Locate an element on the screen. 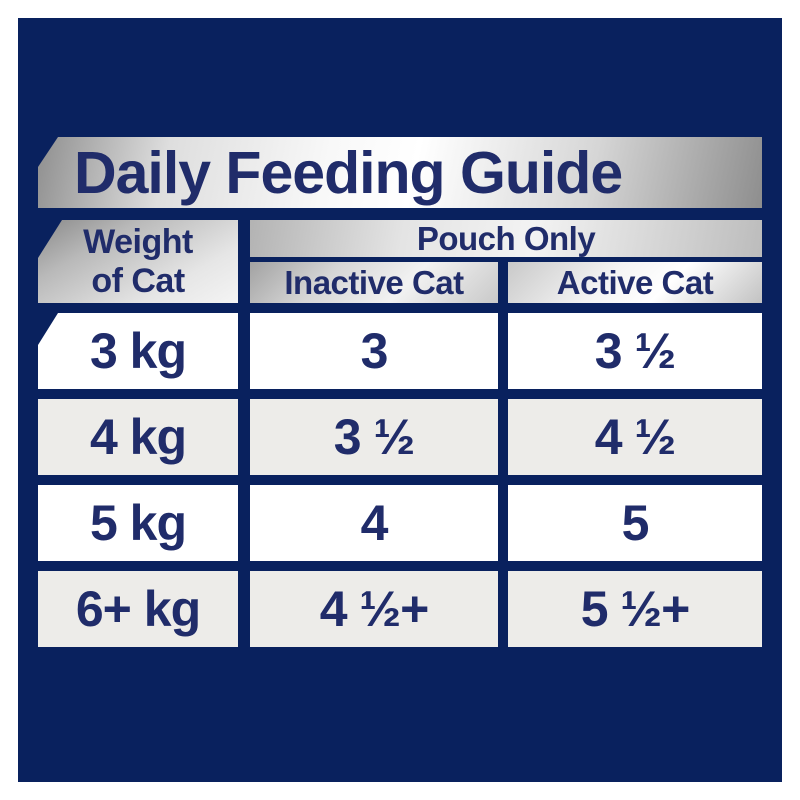 This screenshot has height=800, width=800. pouch-only-label: Pouch Only is located at coordinates (506, 238).